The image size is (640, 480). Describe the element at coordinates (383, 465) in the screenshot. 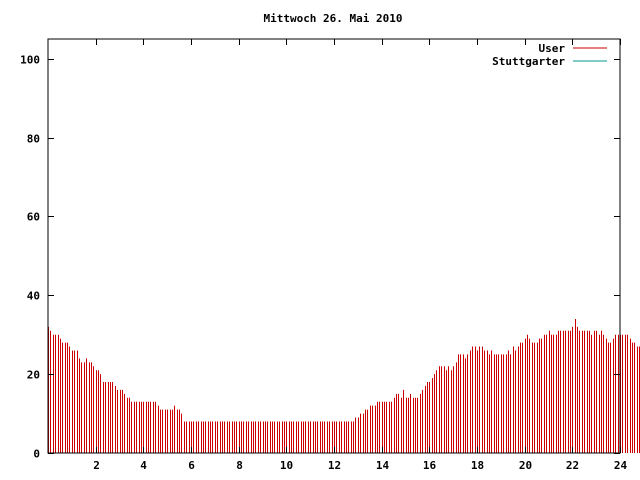

I see `x-tick-label: 14` at that location.